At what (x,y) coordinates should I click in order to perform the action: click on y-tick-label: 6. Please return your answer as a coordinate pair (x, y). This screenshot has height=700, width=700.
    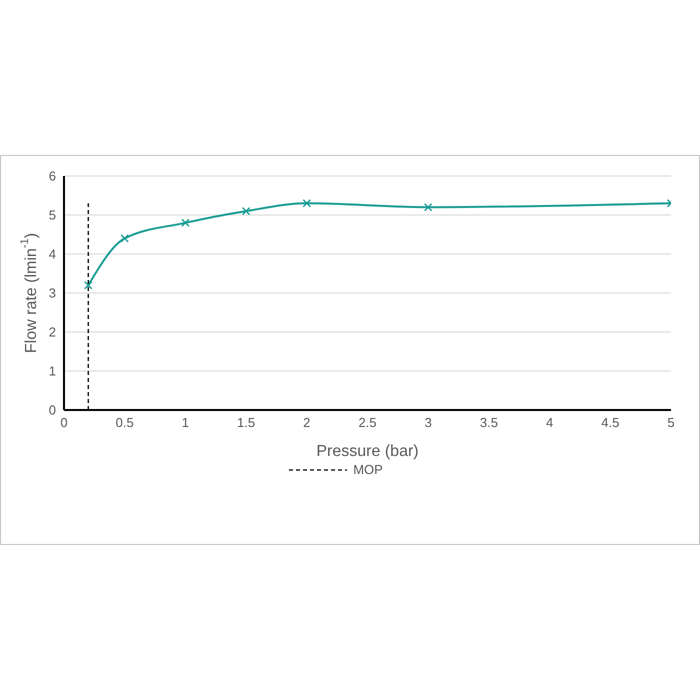
    Looking at the image, I should click on (52, 176).